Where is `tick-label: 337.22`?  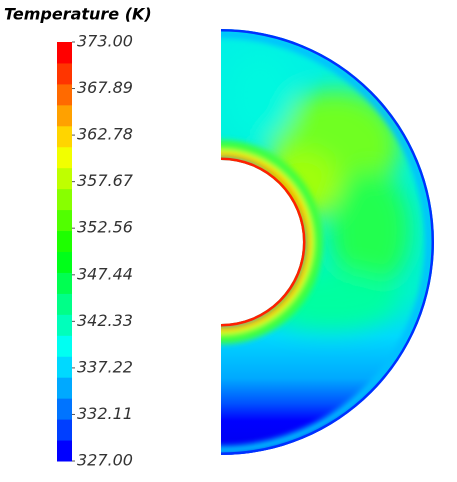 tick-label: 337.22 is located at coordinates (105, 366).